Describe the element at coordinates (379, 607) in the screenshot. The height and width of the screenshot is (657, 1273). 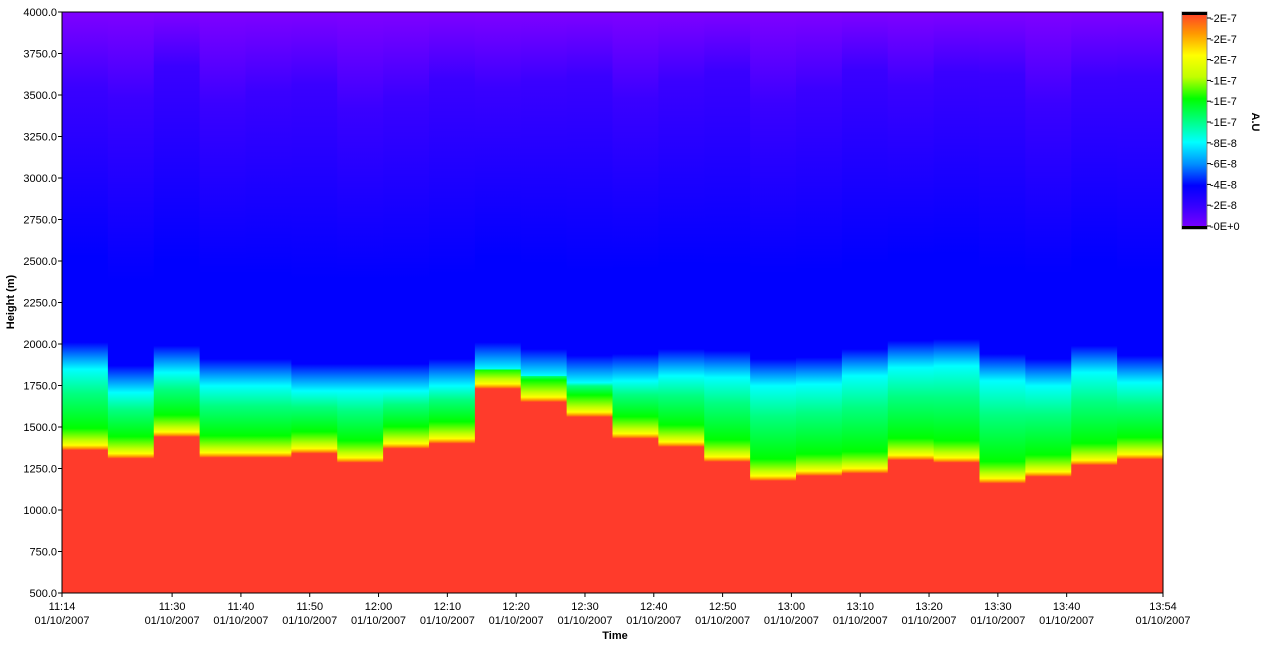
I see `x-tick-time-label: 12:00` at that location.